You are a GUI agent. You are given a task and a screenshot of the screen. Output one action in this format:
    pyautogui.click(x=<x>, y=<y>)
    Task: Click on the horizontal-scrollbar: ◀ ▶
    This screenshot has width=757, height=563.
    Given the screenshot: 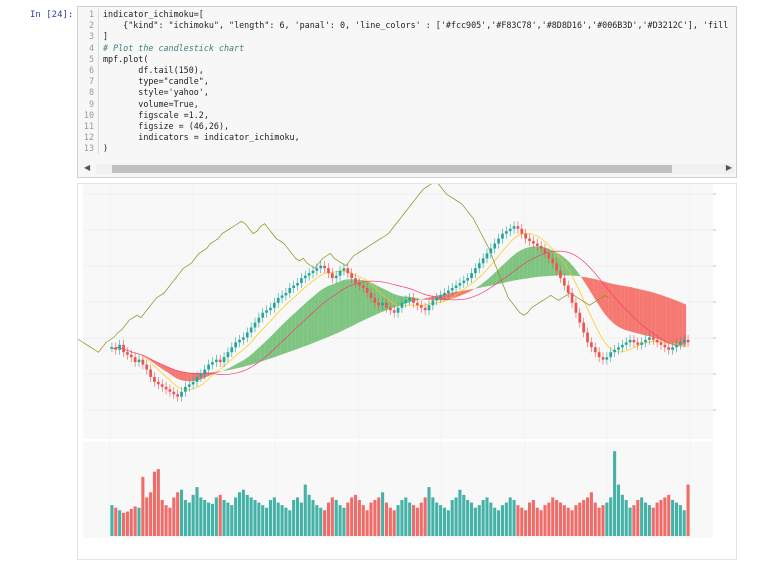 What is the action you would take?
    pyautogui.click(x=409, y=168)
    